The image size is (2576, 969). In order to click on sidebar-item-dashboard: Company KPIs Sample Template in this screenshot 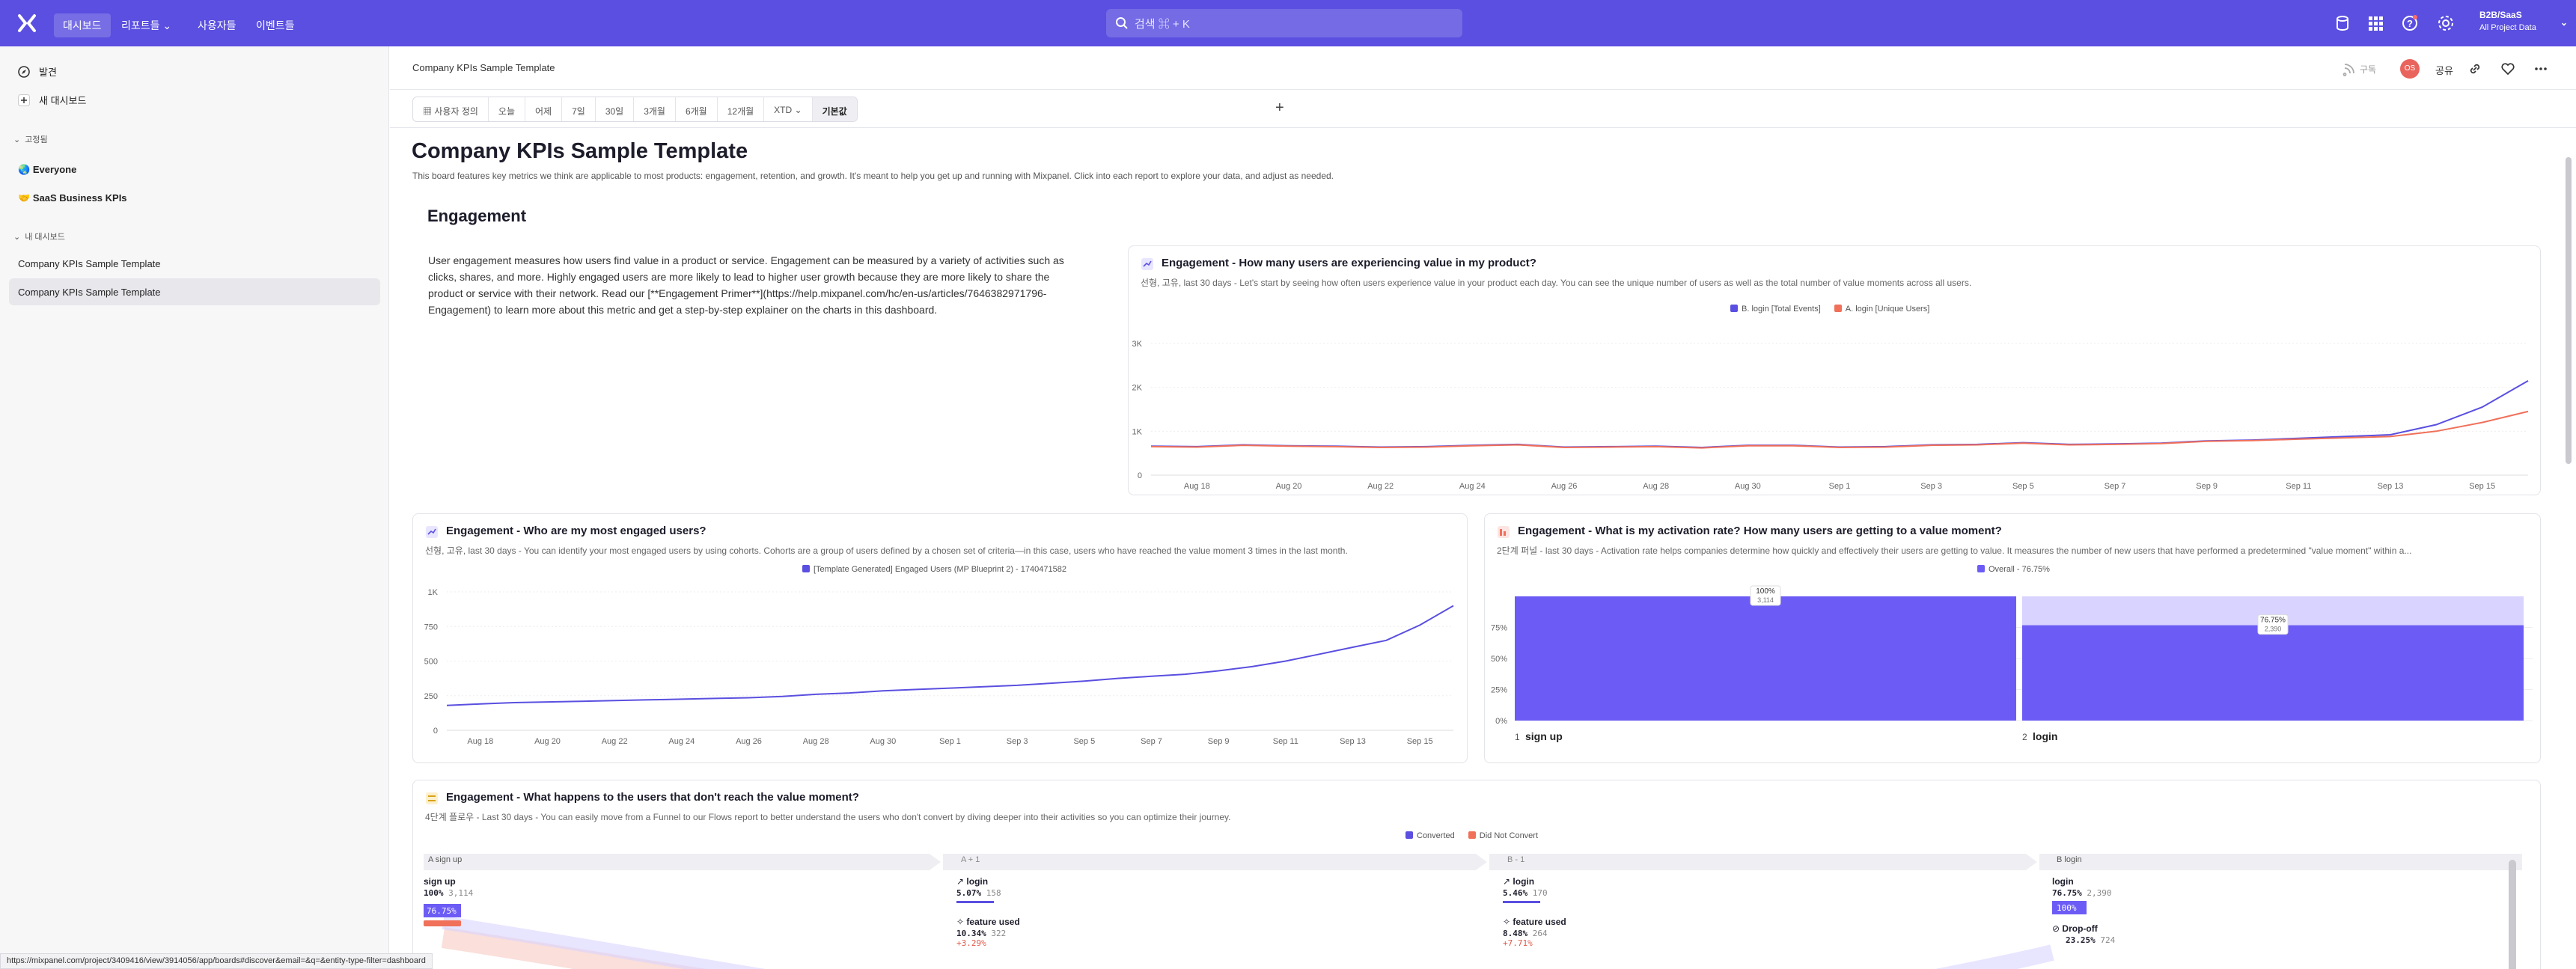, I will do `click(89, 263)`.